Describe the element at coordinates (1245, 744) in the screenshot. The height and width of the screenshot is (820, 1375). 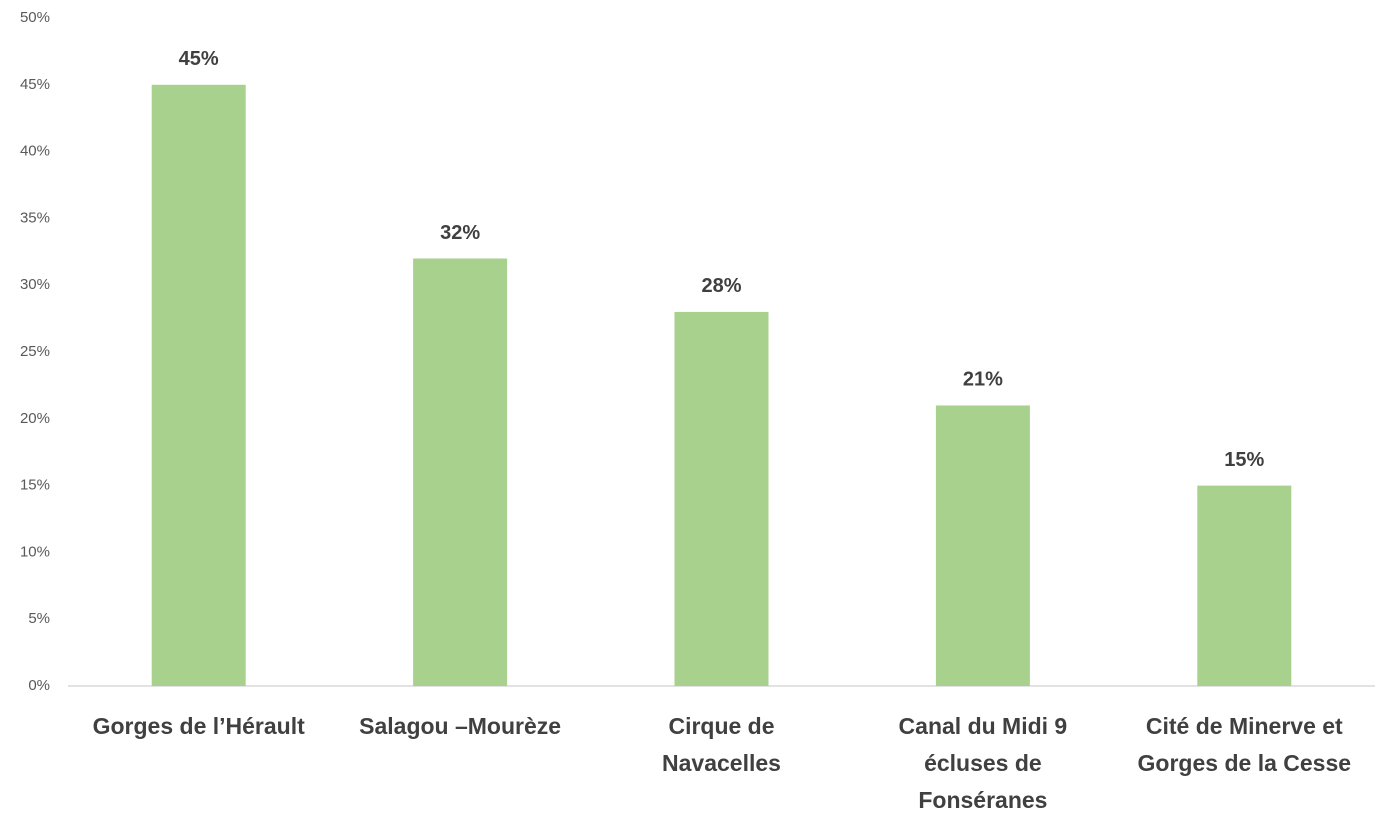
I see `x-tick-label: Cité de Minerve et Gorges de la Cesse` at that location.